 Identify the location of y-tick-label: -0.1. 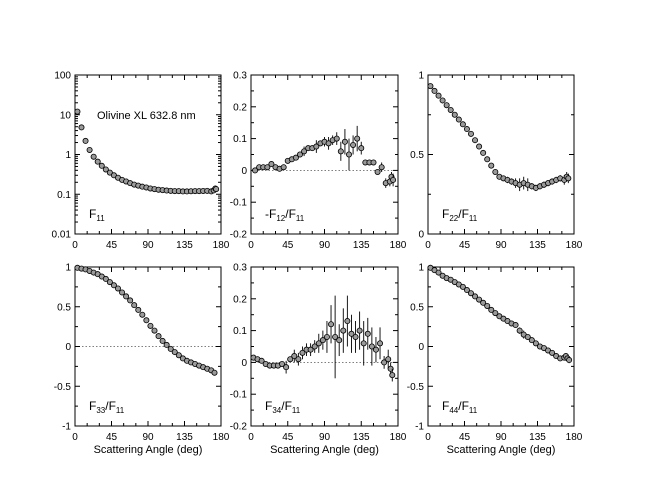
(239, 395).